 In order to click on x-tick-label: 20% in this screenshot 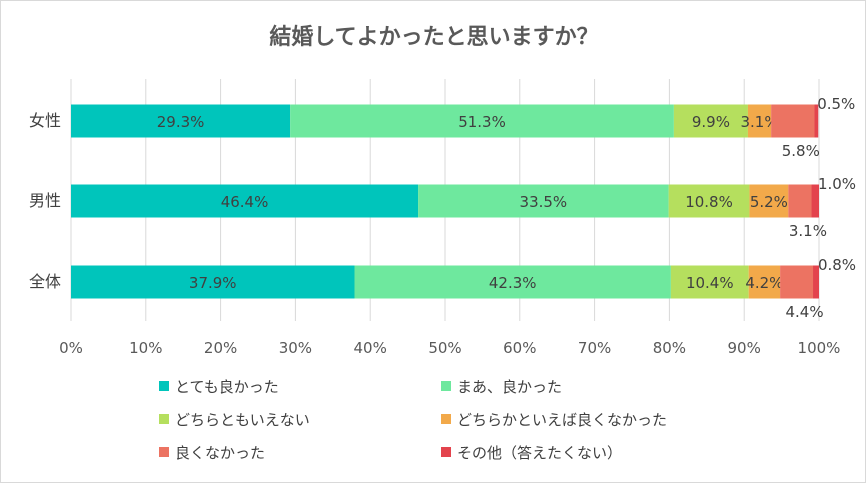, I will do `click(220, 348)`.